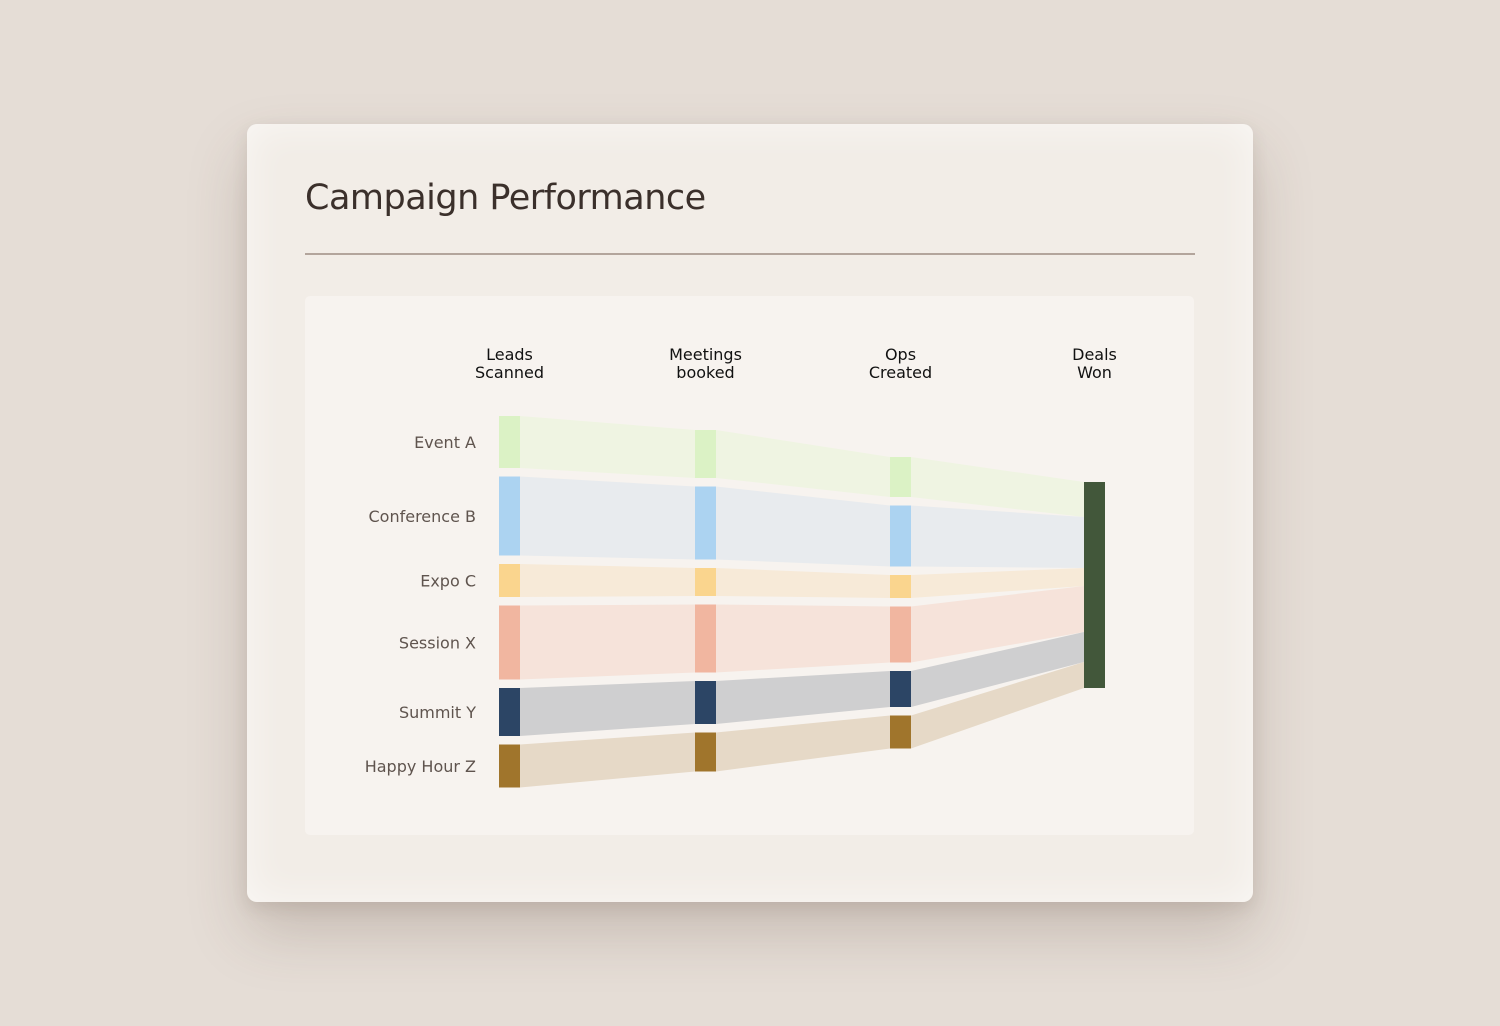 Image resolution: width=1500 pixels, height=1026 pixels. Describe the element at coordinates (509, 354) in the screenshot. I see `stage-label-1-line-1: Leads` at that location.